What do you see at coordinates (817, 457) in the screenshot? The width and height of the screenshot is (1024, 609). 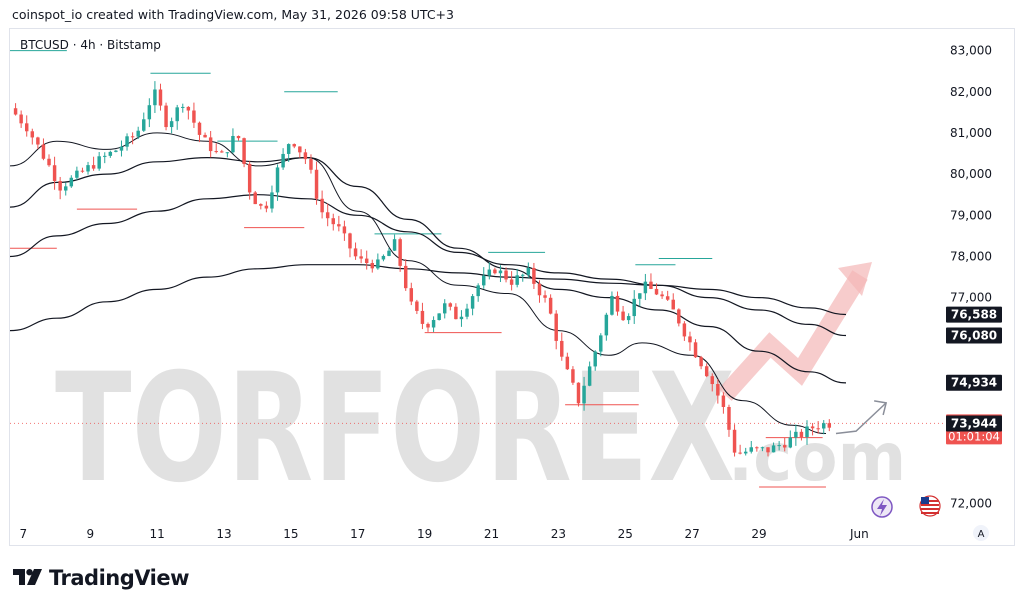 I see `watermark-suffix: .com` at bounding box center [817, 457].